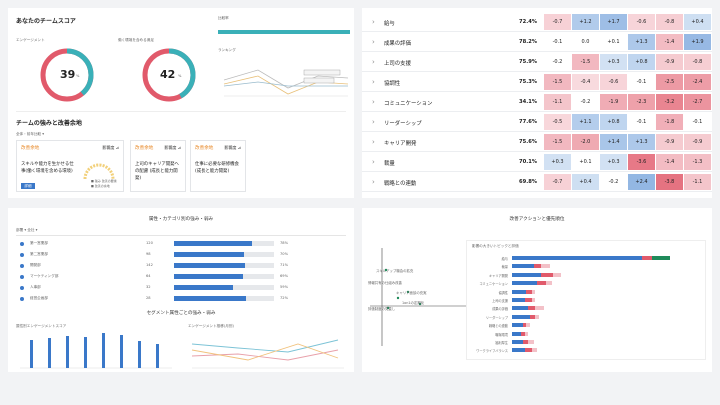 This screenshot has height=405, width=720. Describe the element at coordinates (537, 142) in the screenshot. I see `heatmap-row: › キャリア開発 75.6% -1.5 -2.0 +1.4 +1.3 -0.9 -0.9` at that location.